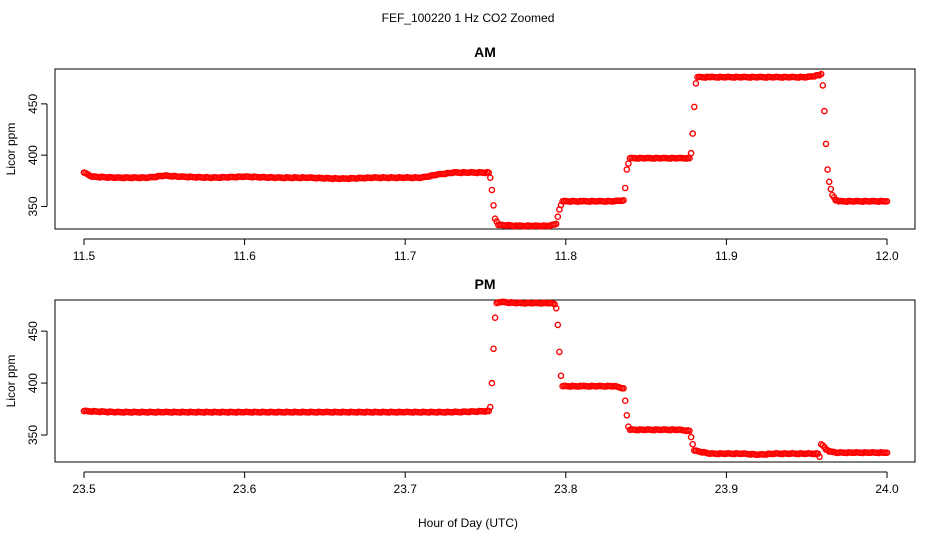 This screenshot has width=936, height=540. What do you see at coordinates (406, 489) in the screenshot?
I see `pm-x-tick-label: 23.7` at bounding box center [406, 489].